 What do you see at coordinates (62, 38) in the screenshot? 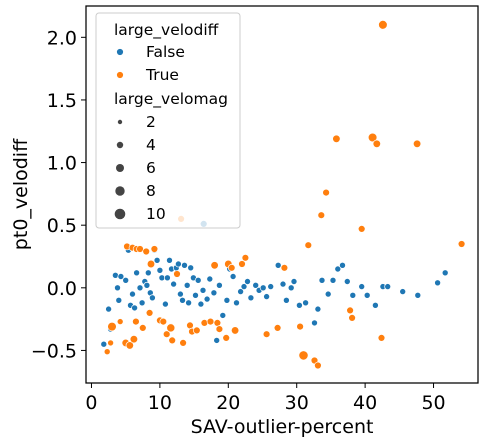
I see `y-tick-label-5: 2.0` at bounding box center [62, 38].